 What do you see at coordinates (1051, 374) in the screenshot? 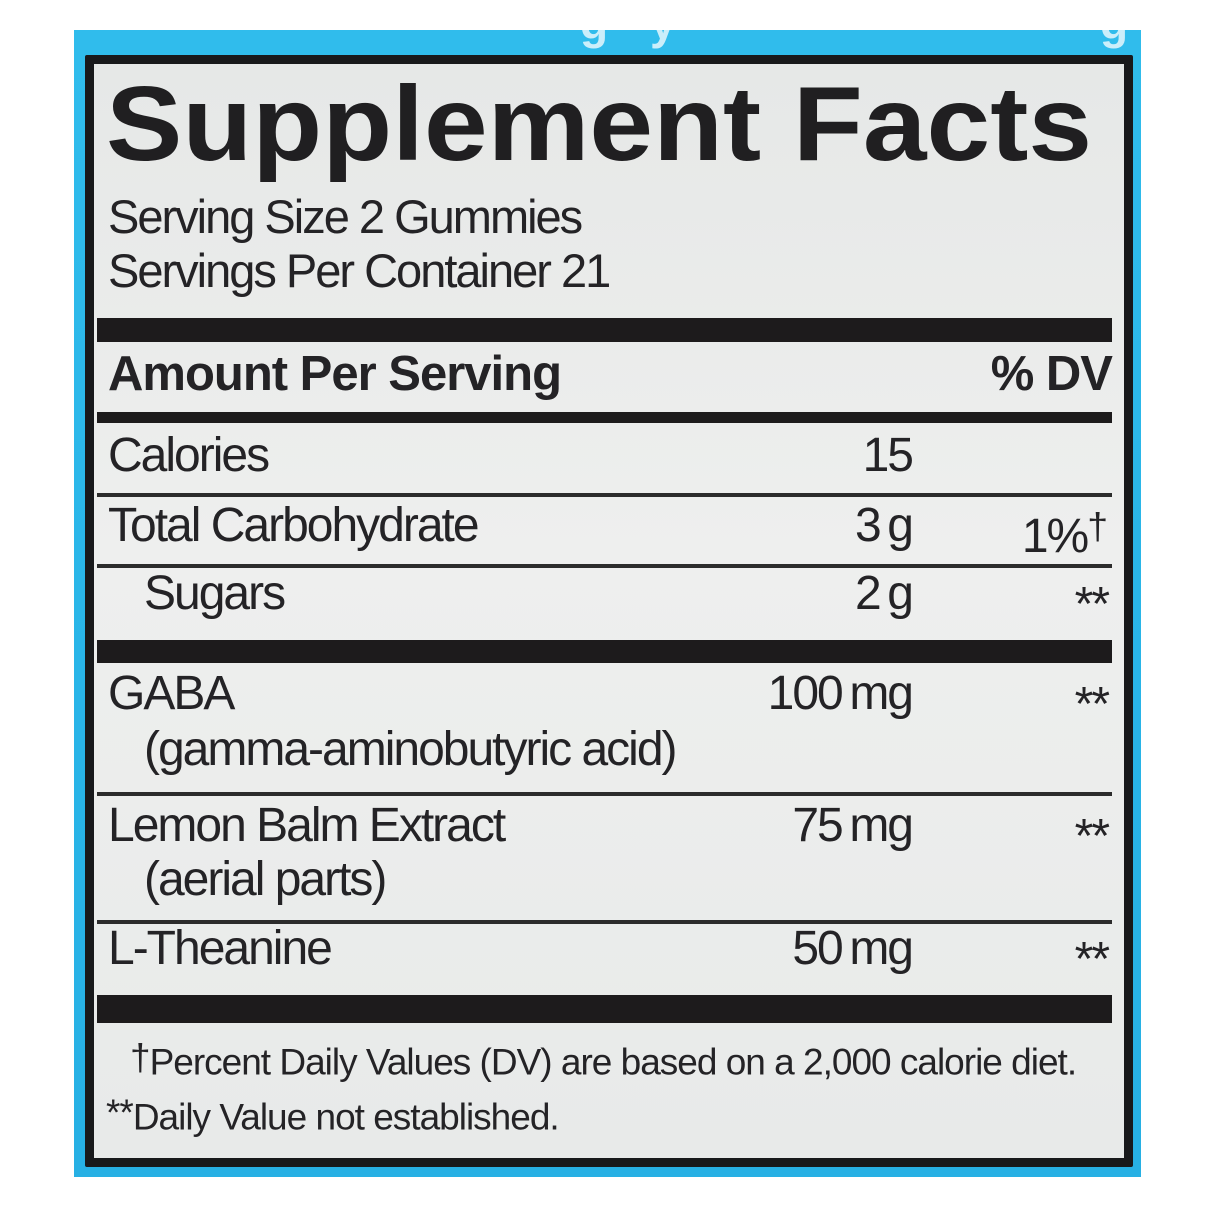
I see `header-percent-dv: % DV` at bounding box center [1051, 374].